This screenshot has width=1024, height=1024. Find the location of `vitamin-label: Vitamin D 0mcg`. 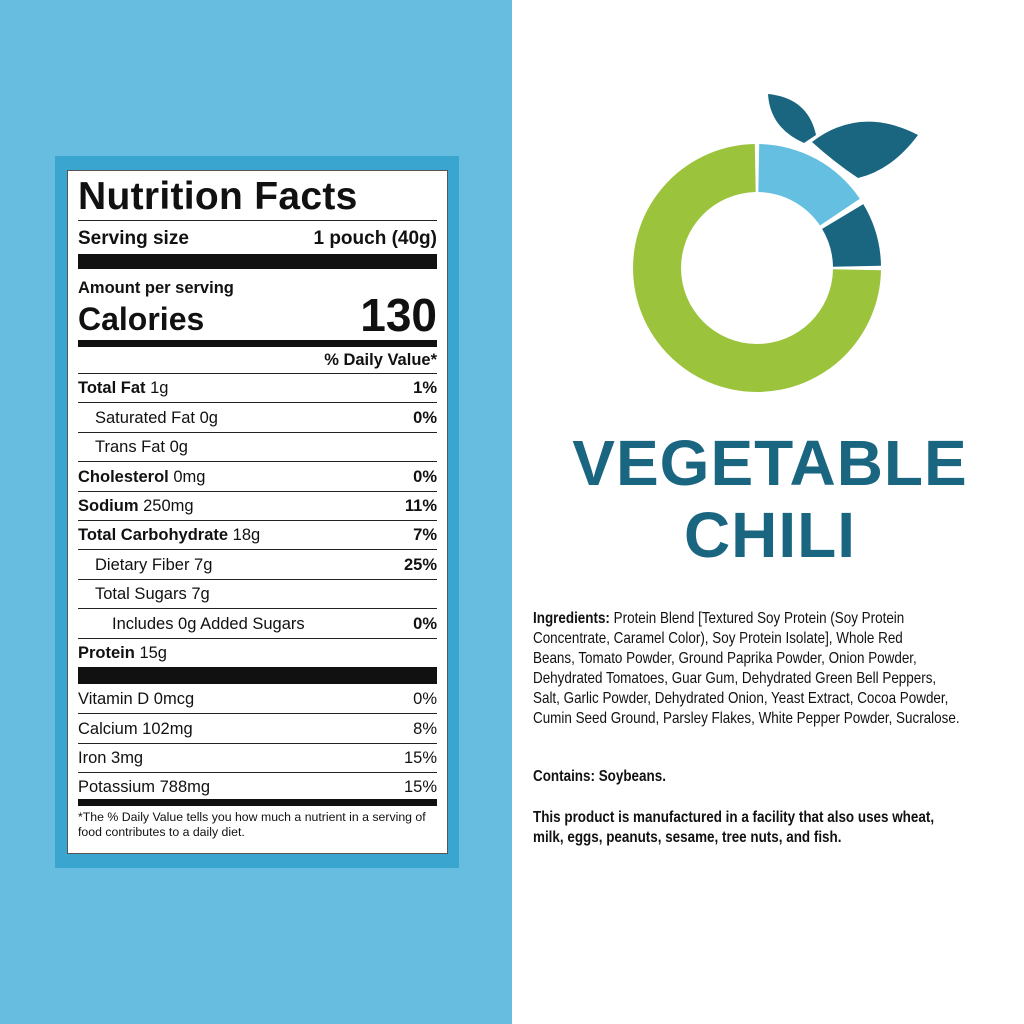

vitamin-label: Vitamin D 0mcg is located at coordinates (136, 699).